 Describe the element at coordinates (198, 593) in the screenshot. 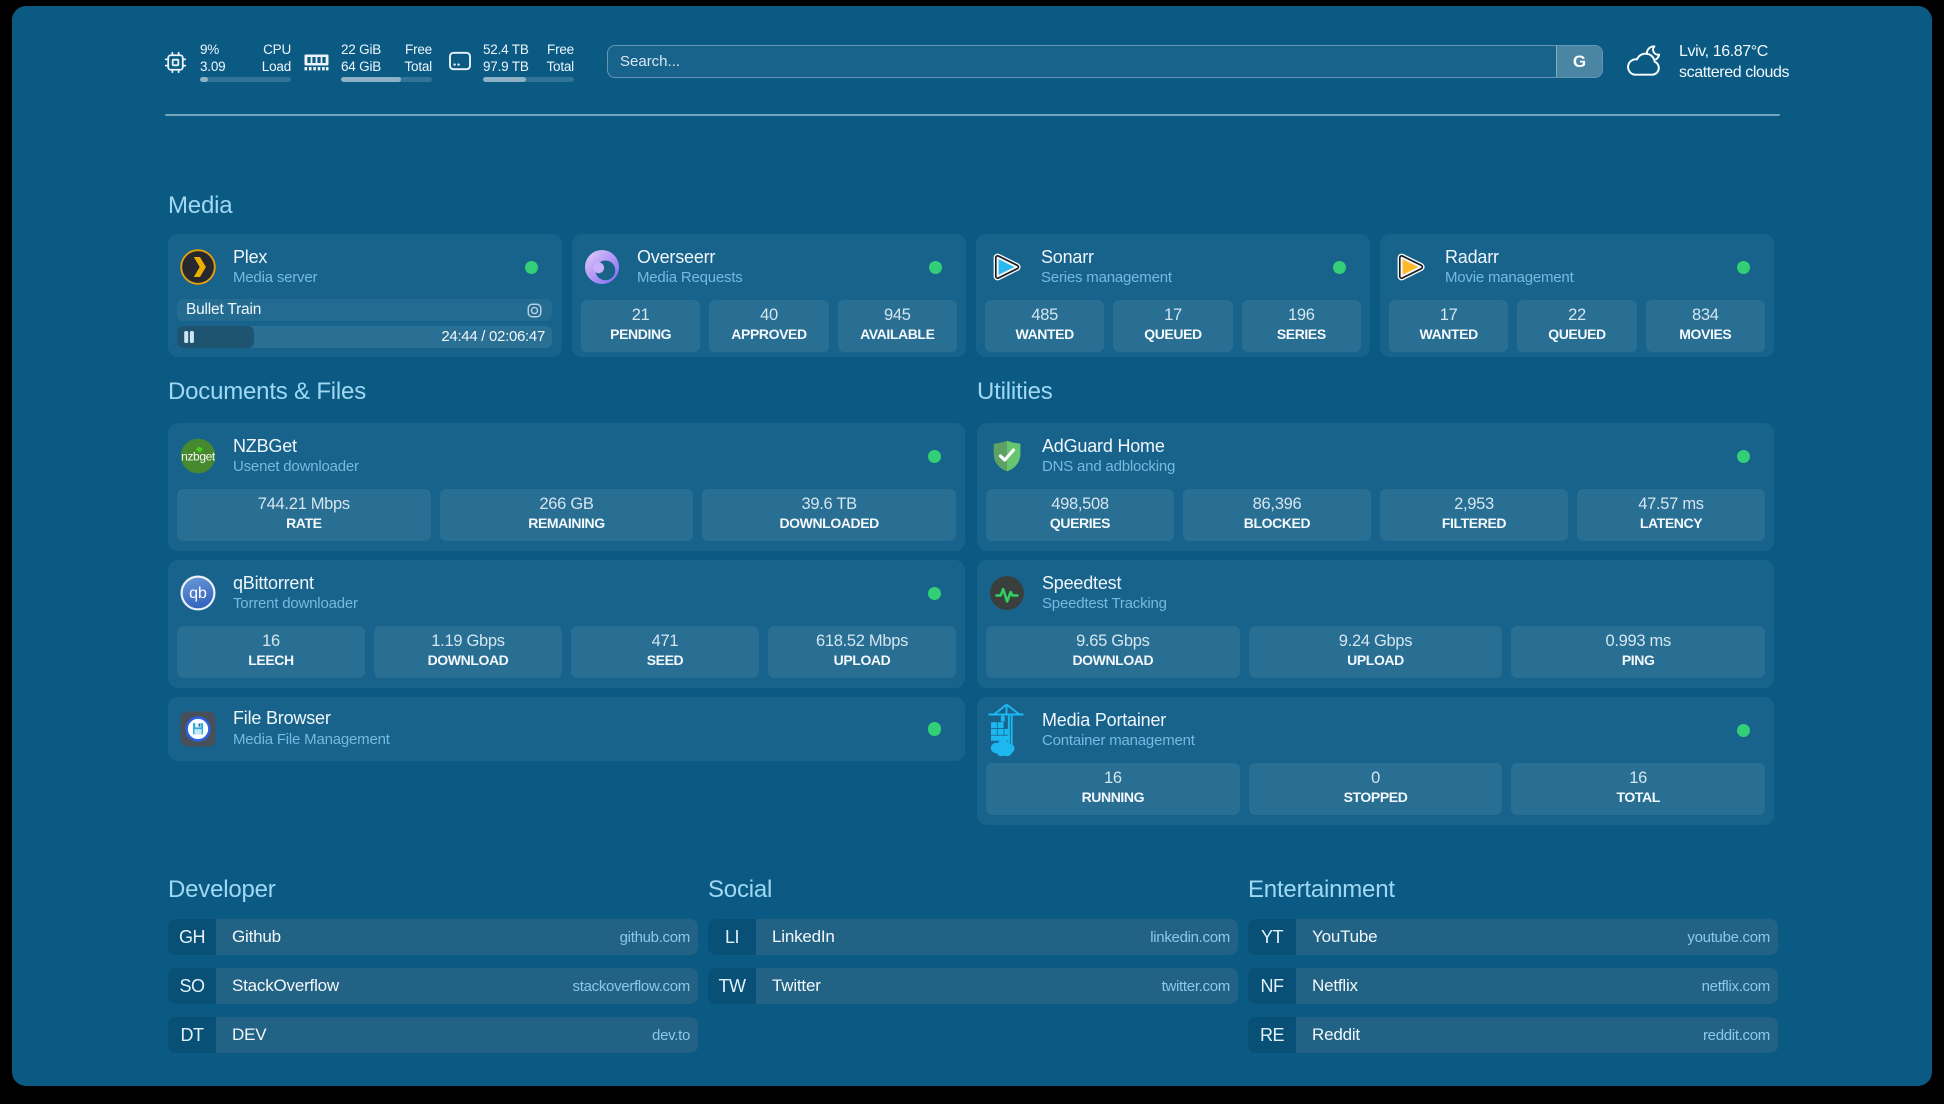

I see `svg-text: qb` at that location.